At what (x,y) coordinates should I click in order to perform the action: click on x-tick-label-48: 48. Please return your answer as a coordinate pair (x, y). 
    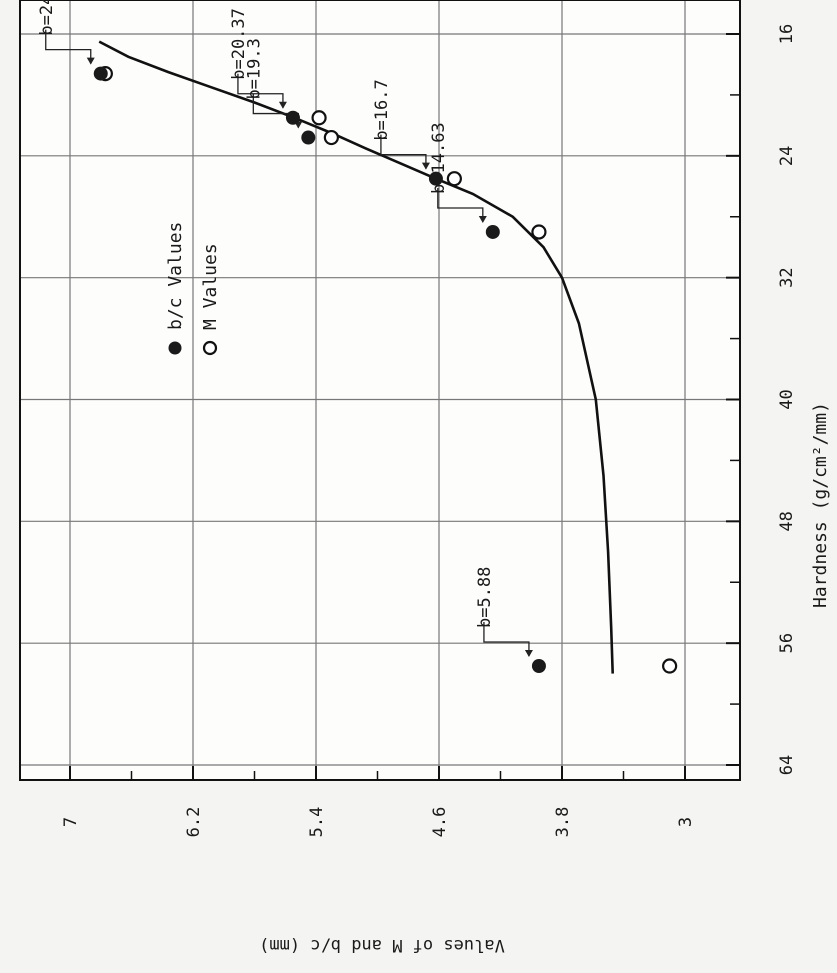
    Looking at the image, I should click on (787, 521).